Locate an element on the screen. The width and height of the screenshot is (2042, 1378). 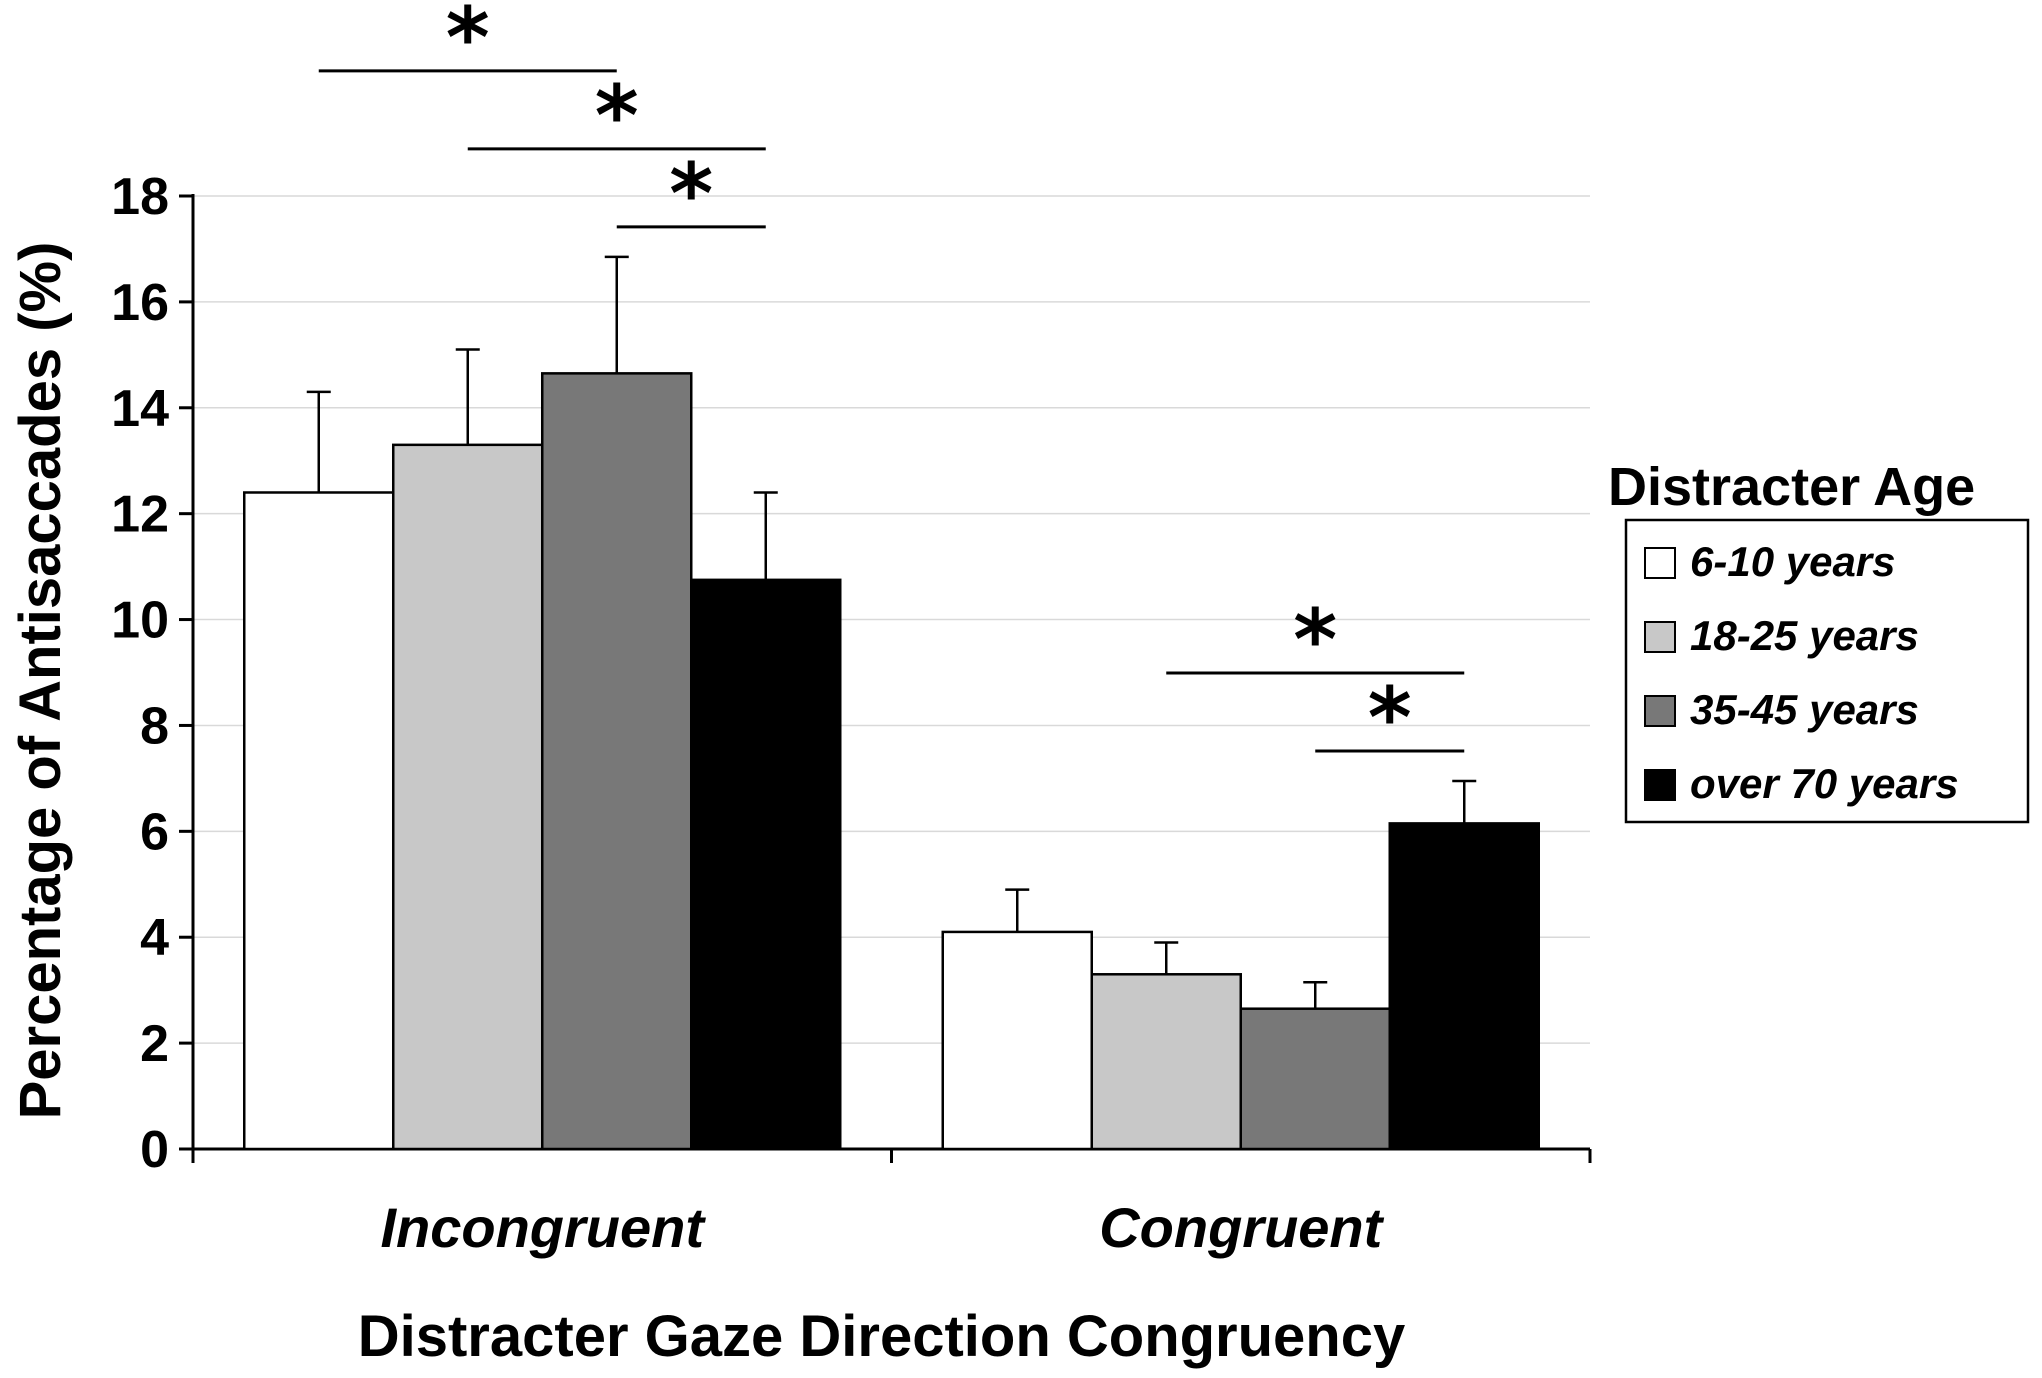
legend-box is located at coordinates (1827, 671).